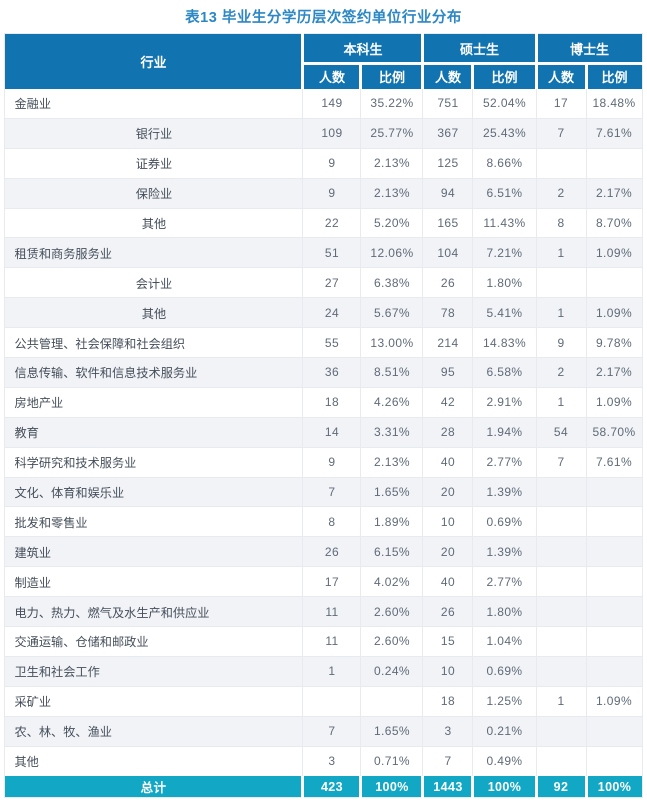 This screenshot has height=800, width=647. What do you see at coordinates (153, 282) in the screenshot?
I see `industry-cell: 会计业` at bounding box center [153, 282].